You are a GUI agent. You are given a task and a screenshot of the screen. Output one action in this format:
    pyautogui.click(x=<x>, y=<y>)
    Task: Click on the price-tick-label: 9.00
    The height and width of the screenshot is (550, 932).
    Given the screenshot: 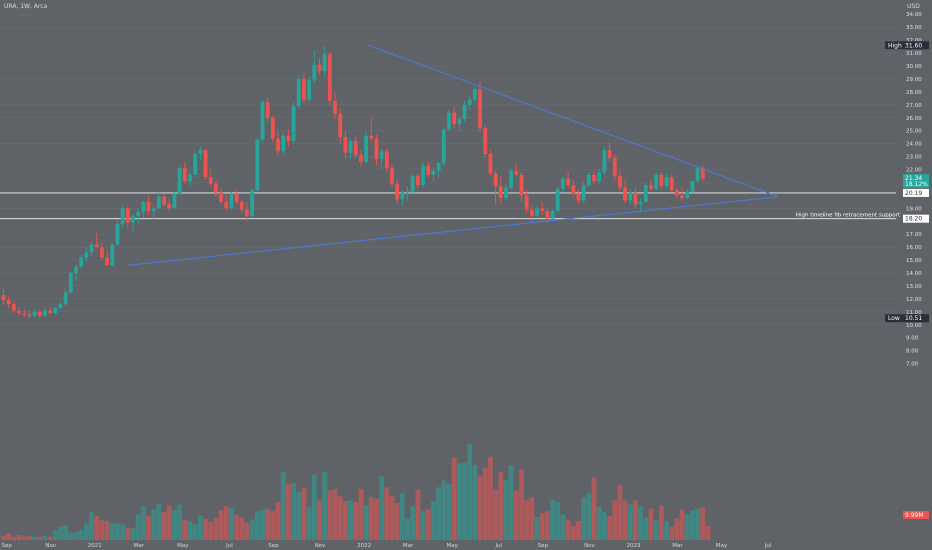 What is the action you would take?
    pyautogui.click(x=912, y=339)
    